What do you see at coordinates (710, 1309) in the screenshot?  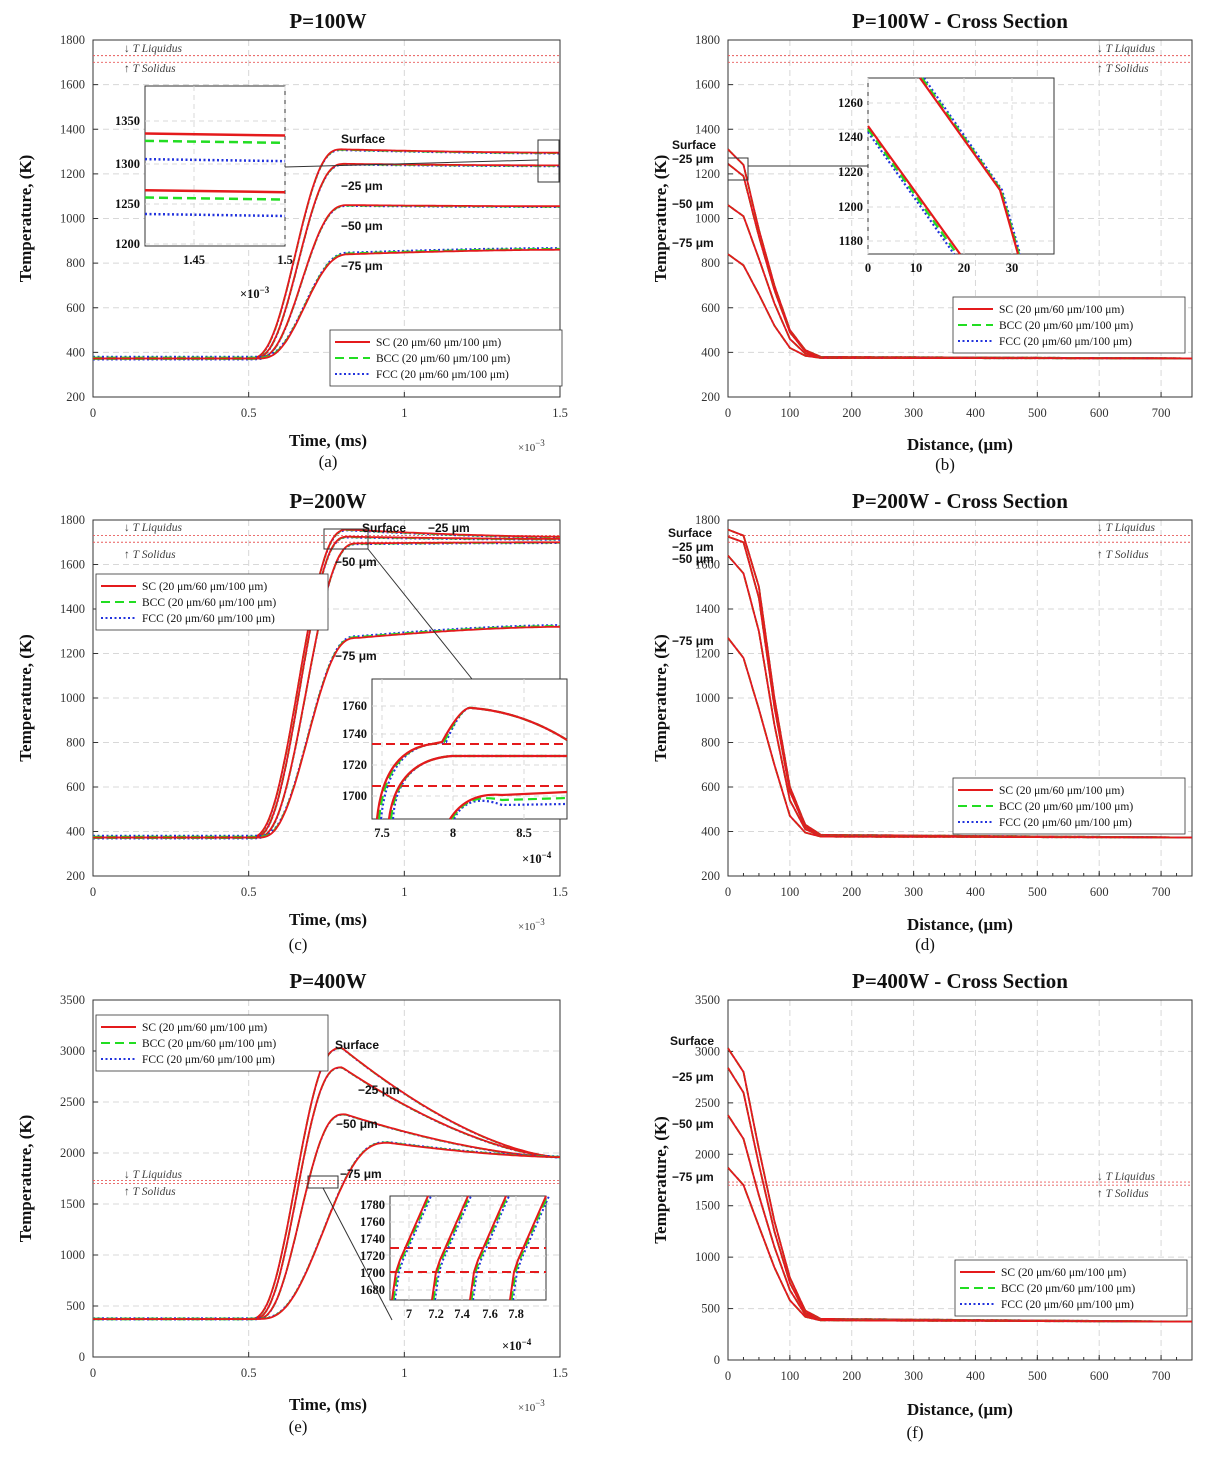 I see `y-tick-label: 500` at bounding box center [710, 1309].